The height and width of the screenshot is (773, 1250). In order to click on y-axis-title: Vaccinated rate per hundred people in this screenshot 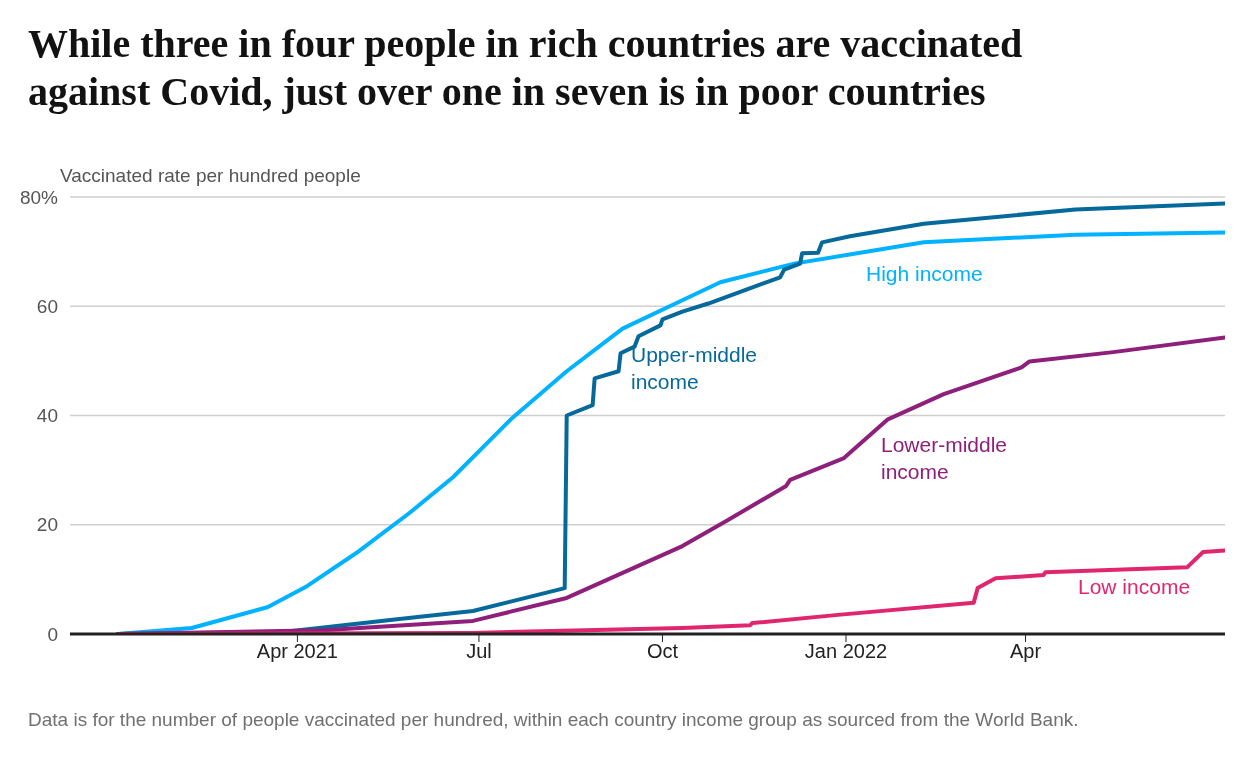, I will do `click(210, 176)`.